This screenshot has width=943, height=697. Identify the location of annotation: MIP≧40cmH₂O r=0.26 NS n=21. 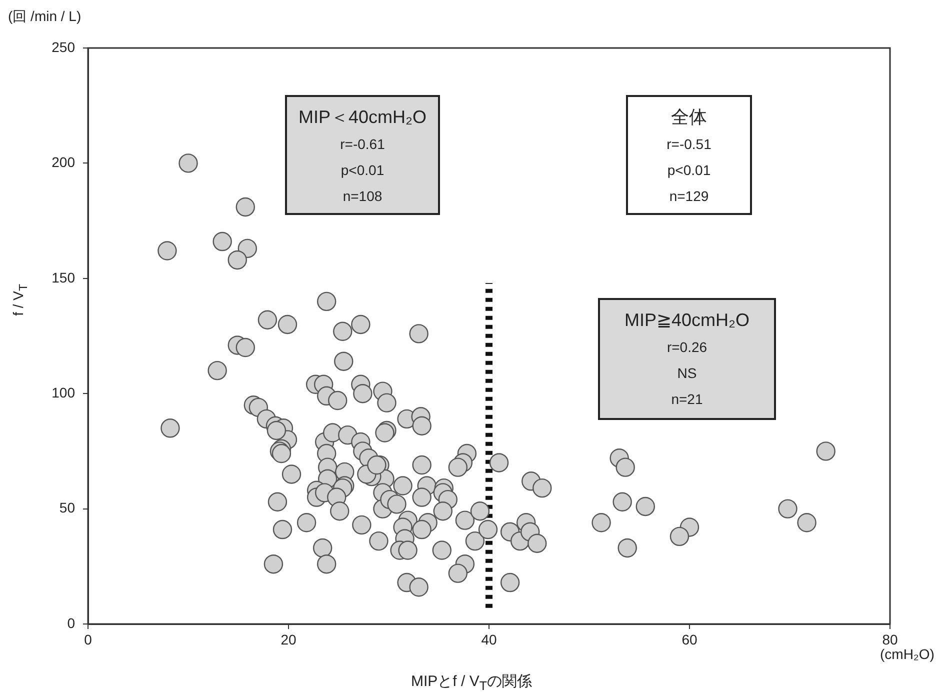
(687, 359).